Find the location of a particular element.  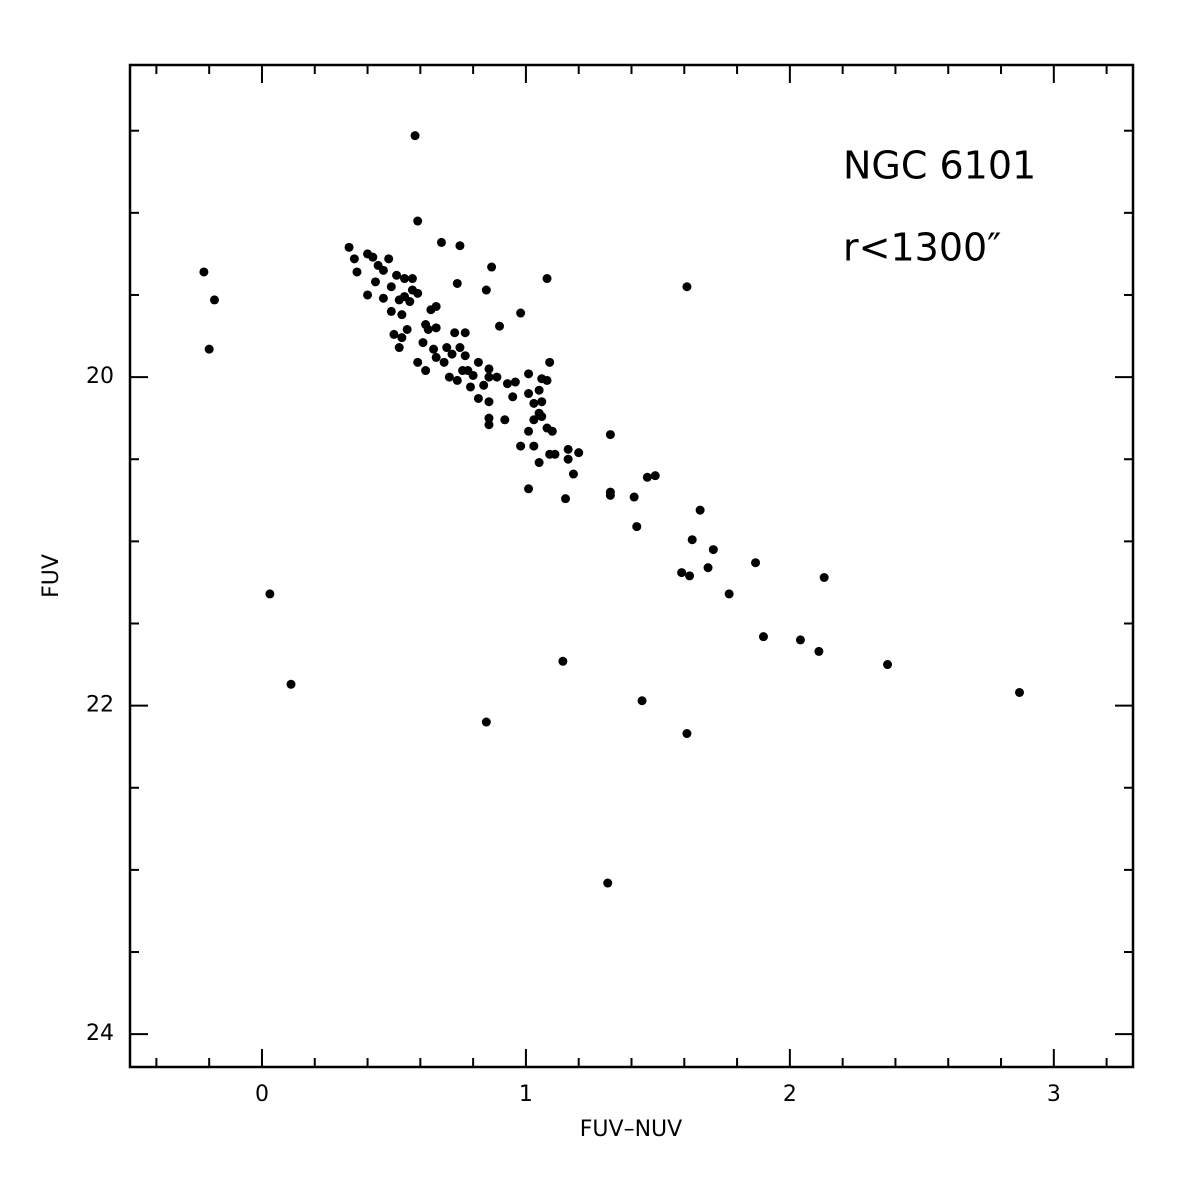

x-tick-label: 2 is located at coordinates (790, 1094).